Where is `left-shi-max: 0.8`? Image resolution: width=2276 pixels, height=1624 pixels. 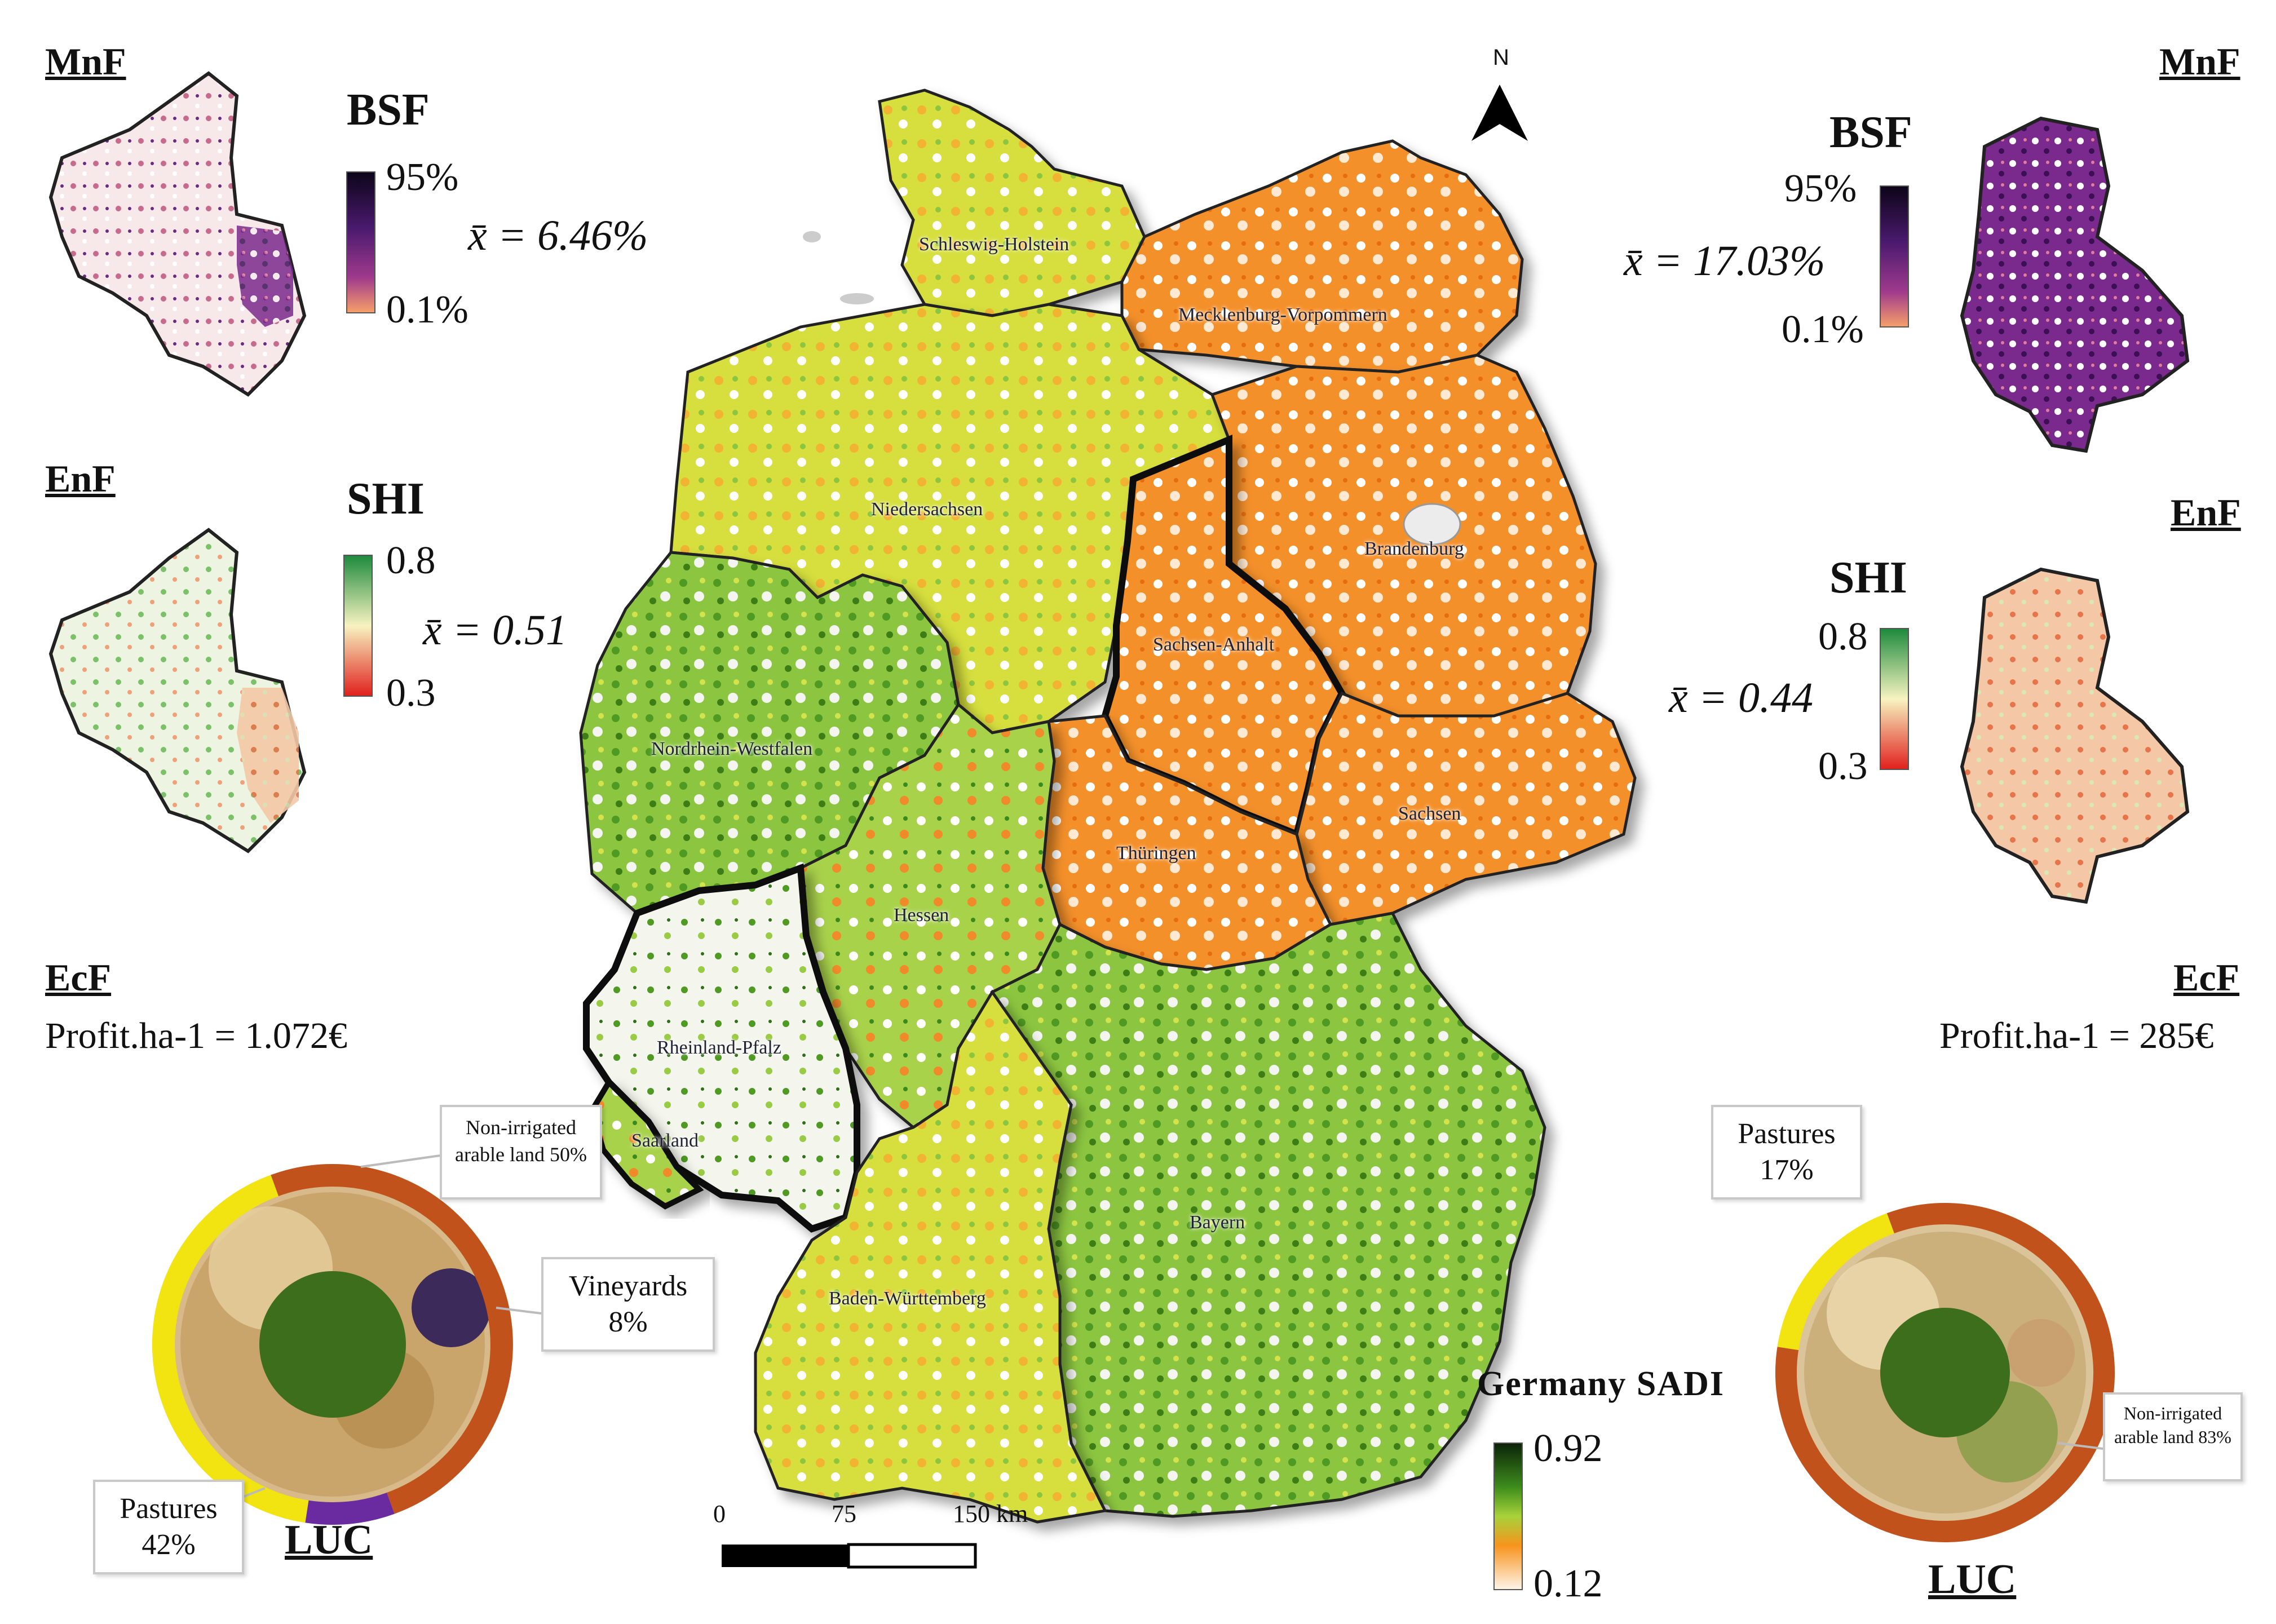 left-shi-max: 0.8 is located at coordinates (411, 560).